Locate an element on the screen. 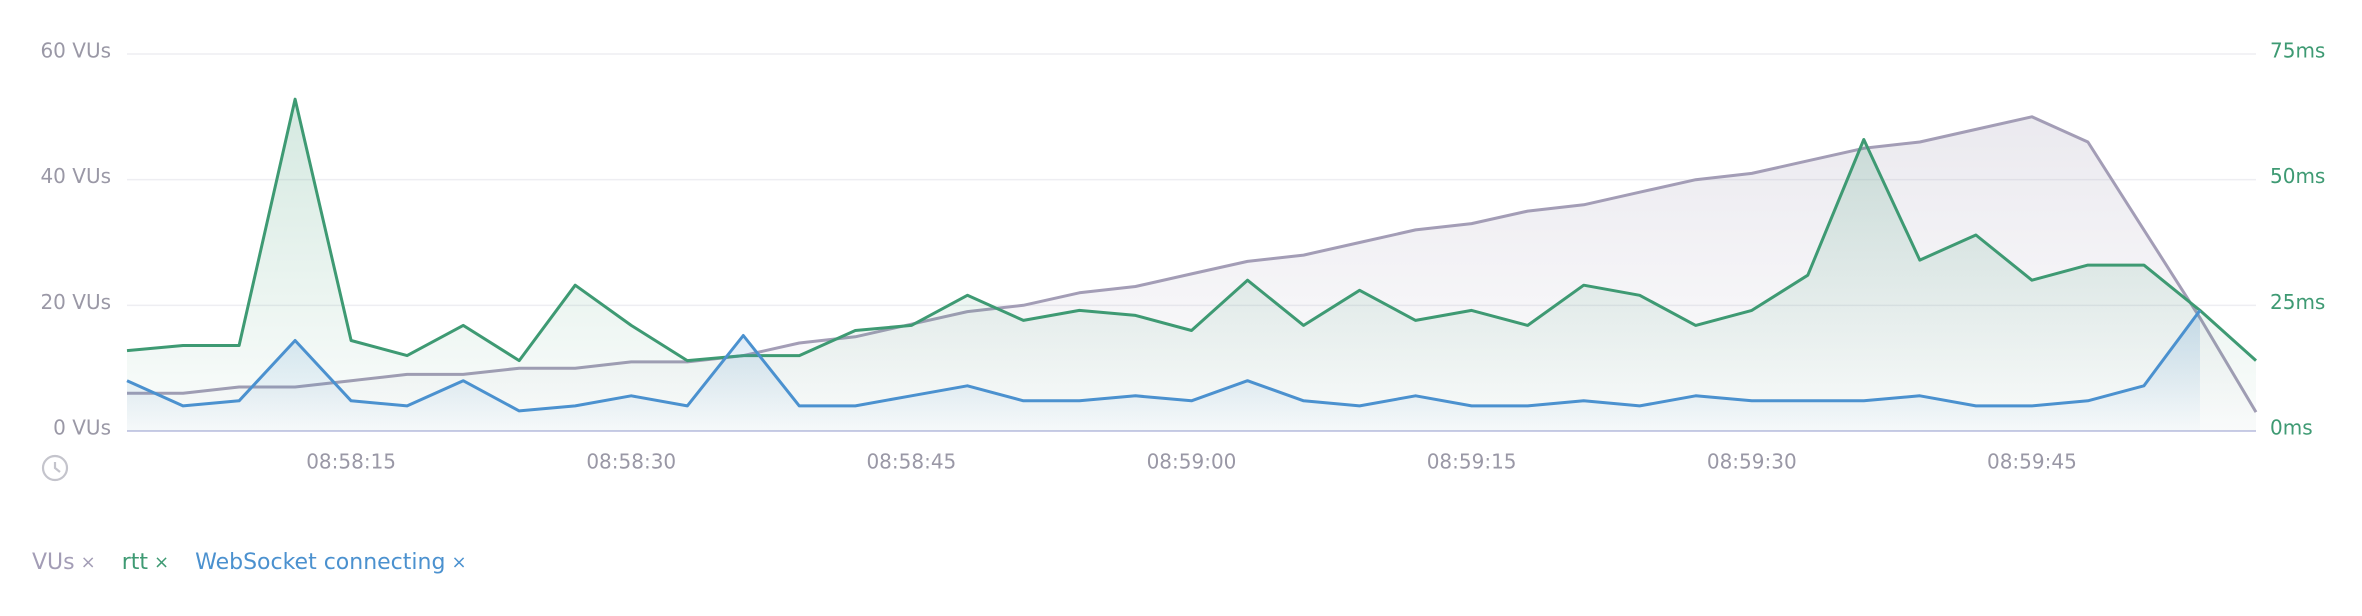 Image resolution: width=2362 pixels, height=616 pixels. legend: VUs × rtt × WebSocket connecting × is located at coordinates (249, 562).